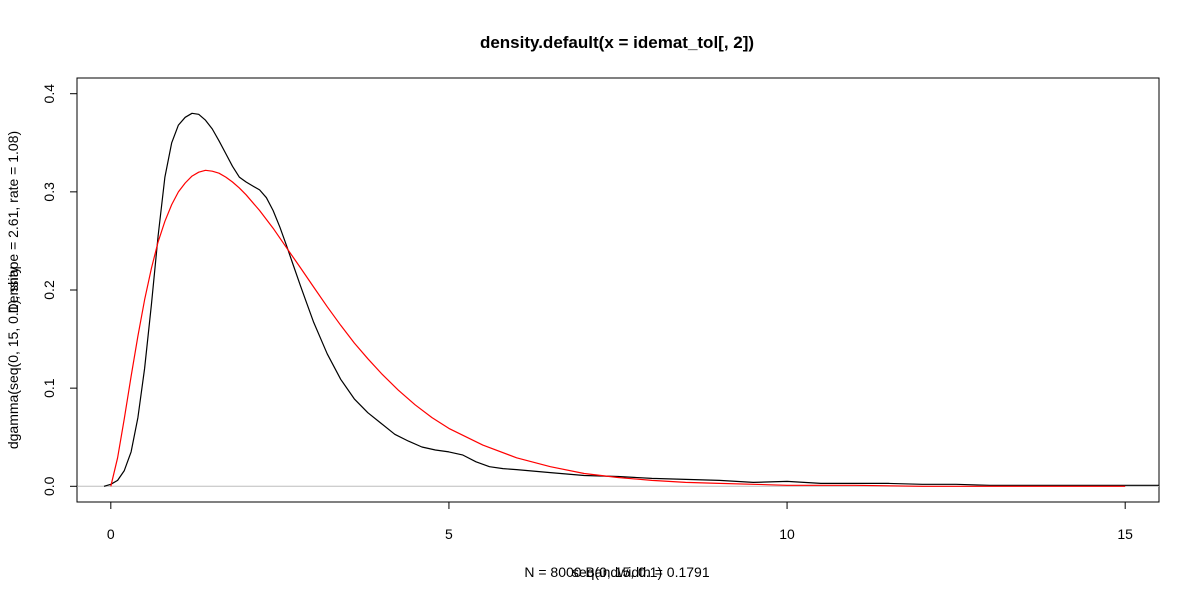 This screenshot has width=1200, height=600. What do you see at coordinates (449, 534) in the screenshot?
I see `x-tick-label: 5` at bounding box center [449, 534].